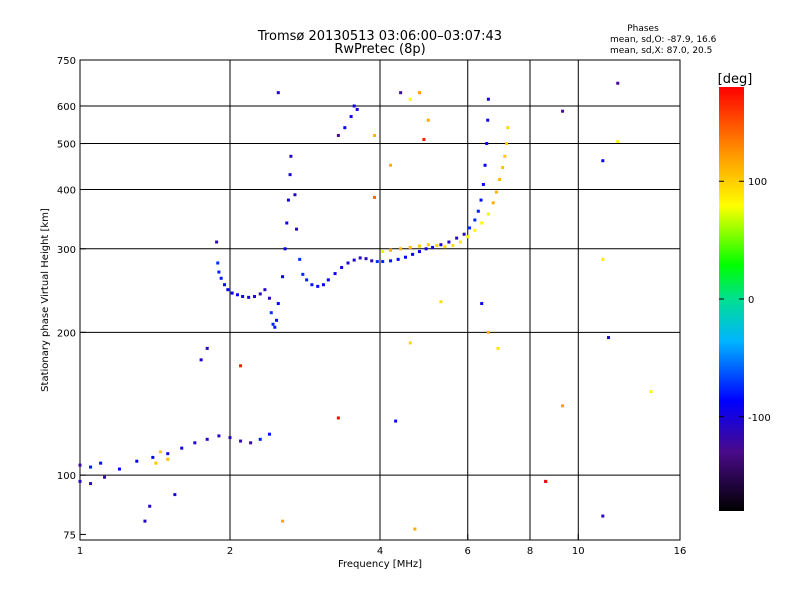 The image size is (800, 600). Describe the element at coordinates (66, 145) in the screenshot. I see `y-tick-label: 500` at that location.